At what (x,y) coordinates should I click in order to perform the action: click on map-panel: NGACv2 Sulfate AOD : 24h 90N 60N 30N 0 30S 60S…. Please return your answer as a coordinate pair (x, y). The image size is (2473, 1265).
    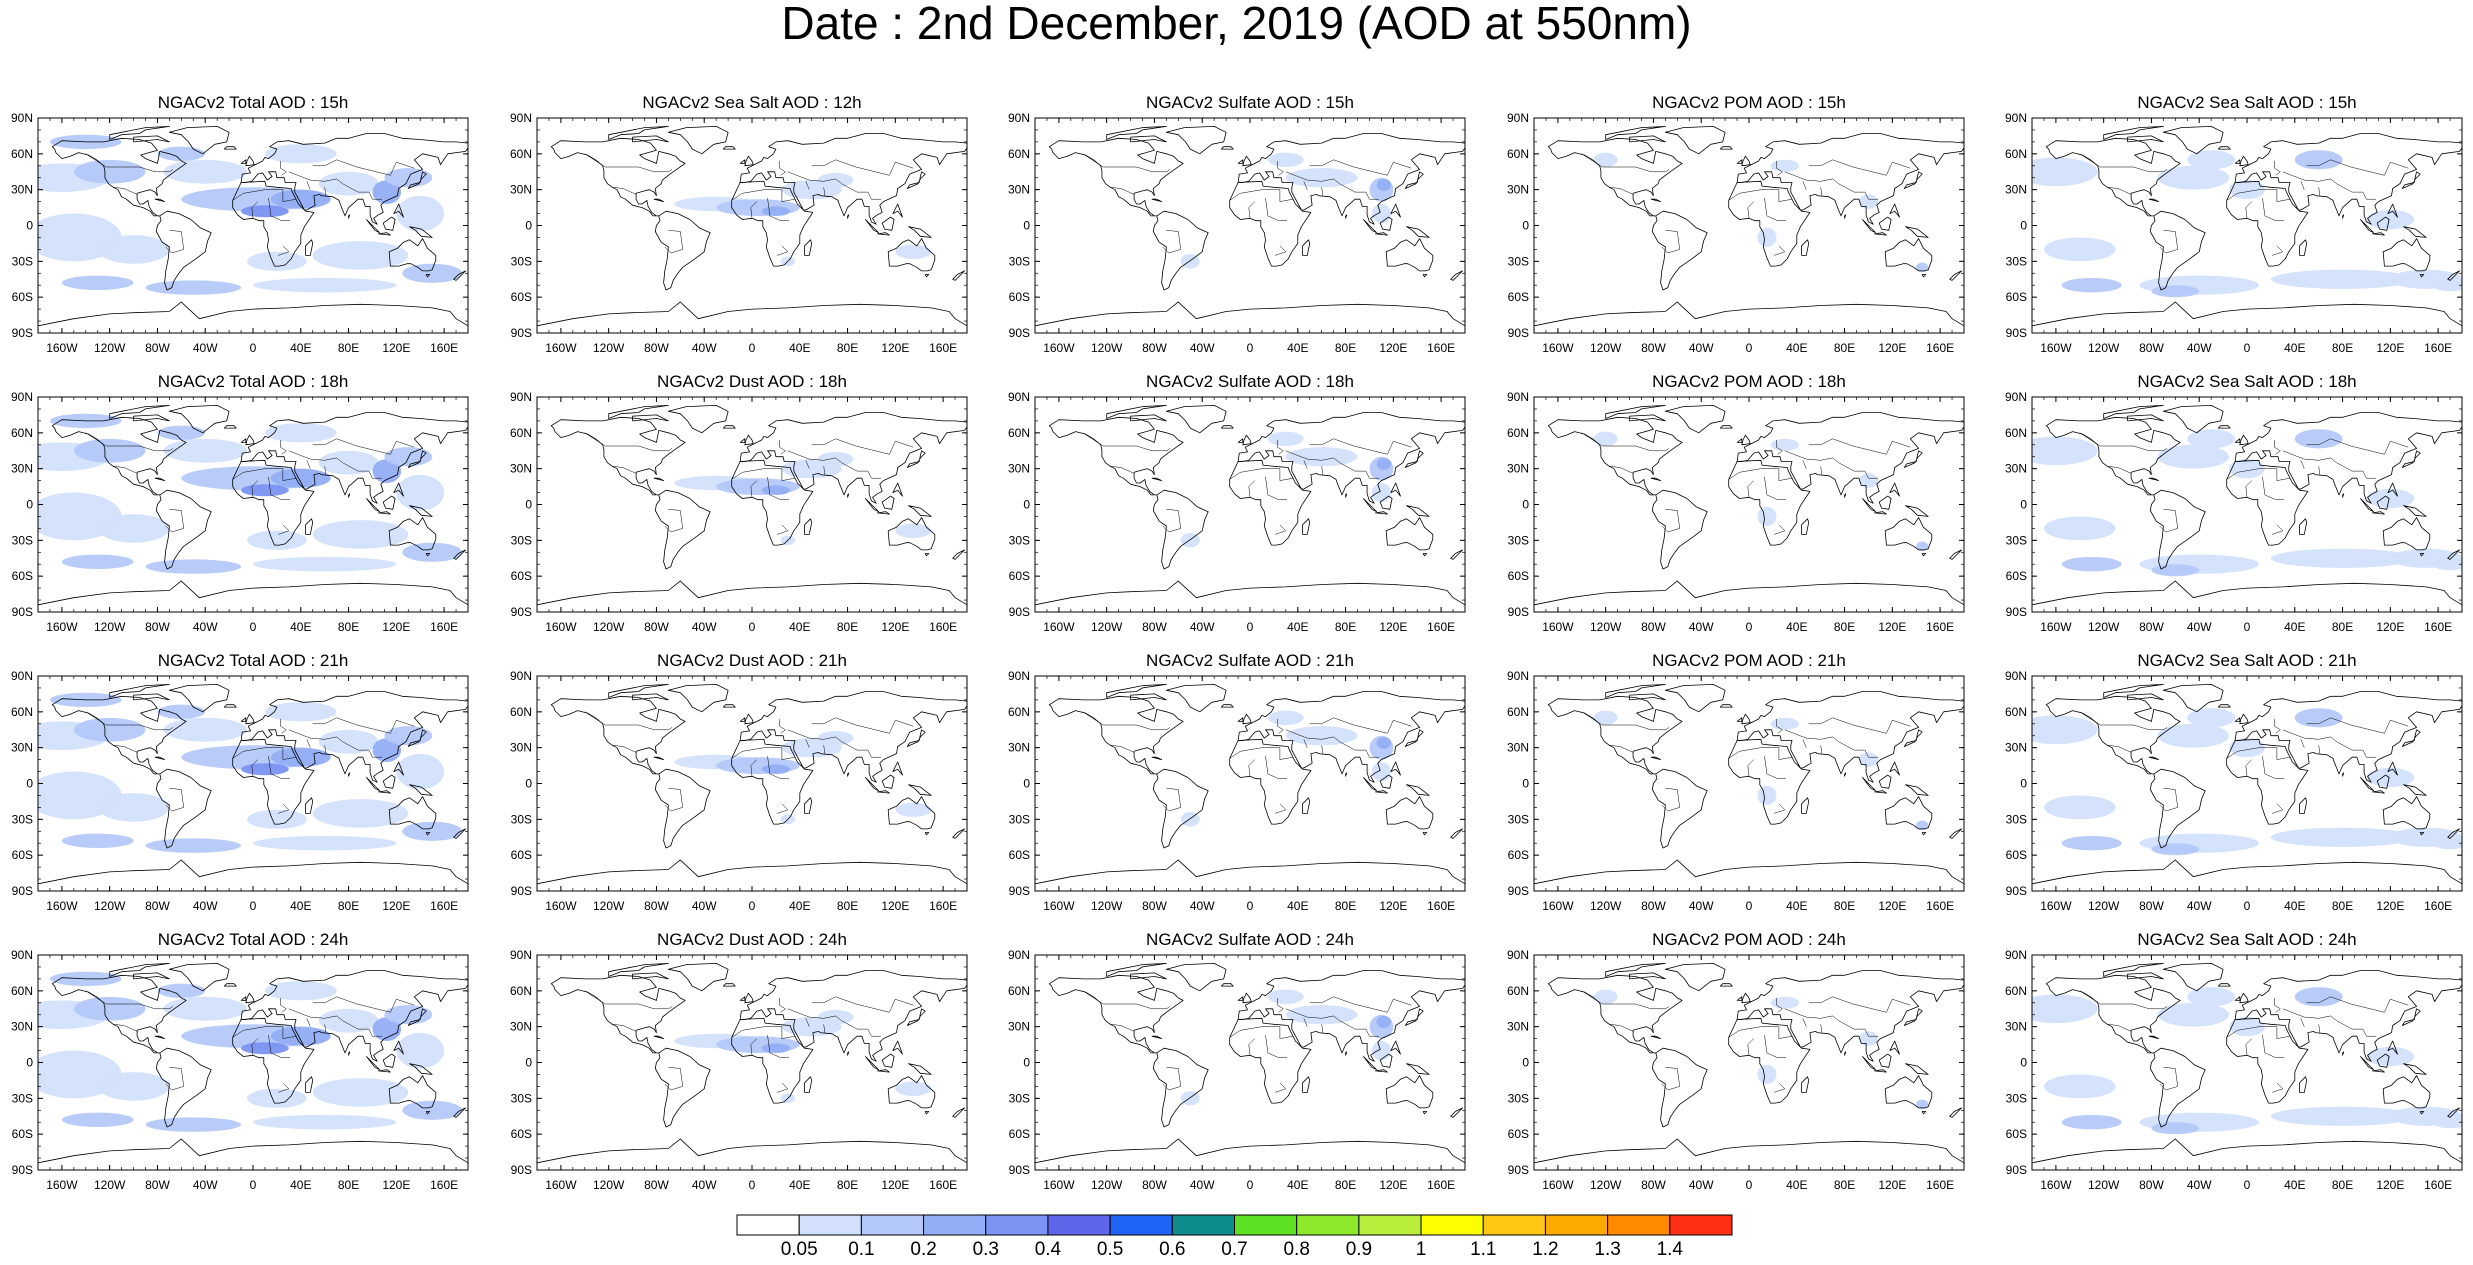
    Looking at the image, I should click on (1237, 1061).